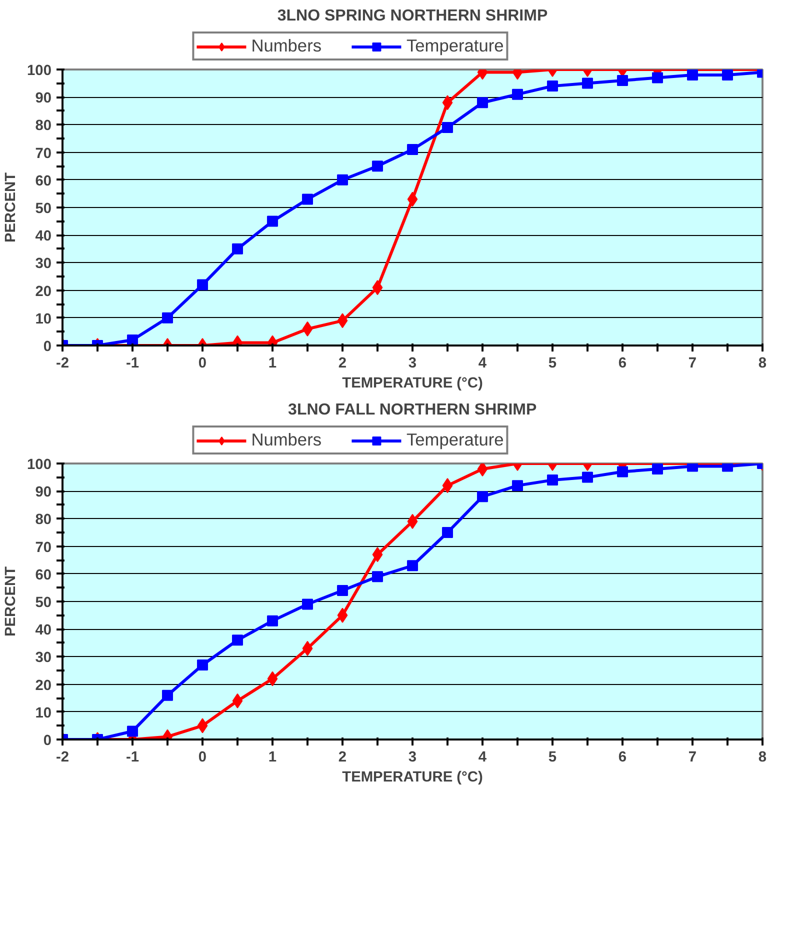 This screenshot has height=928, width=810. Describe the element at coordinates (133, 758) in the screenshot. I see `x-tick-label: -1` at that location.